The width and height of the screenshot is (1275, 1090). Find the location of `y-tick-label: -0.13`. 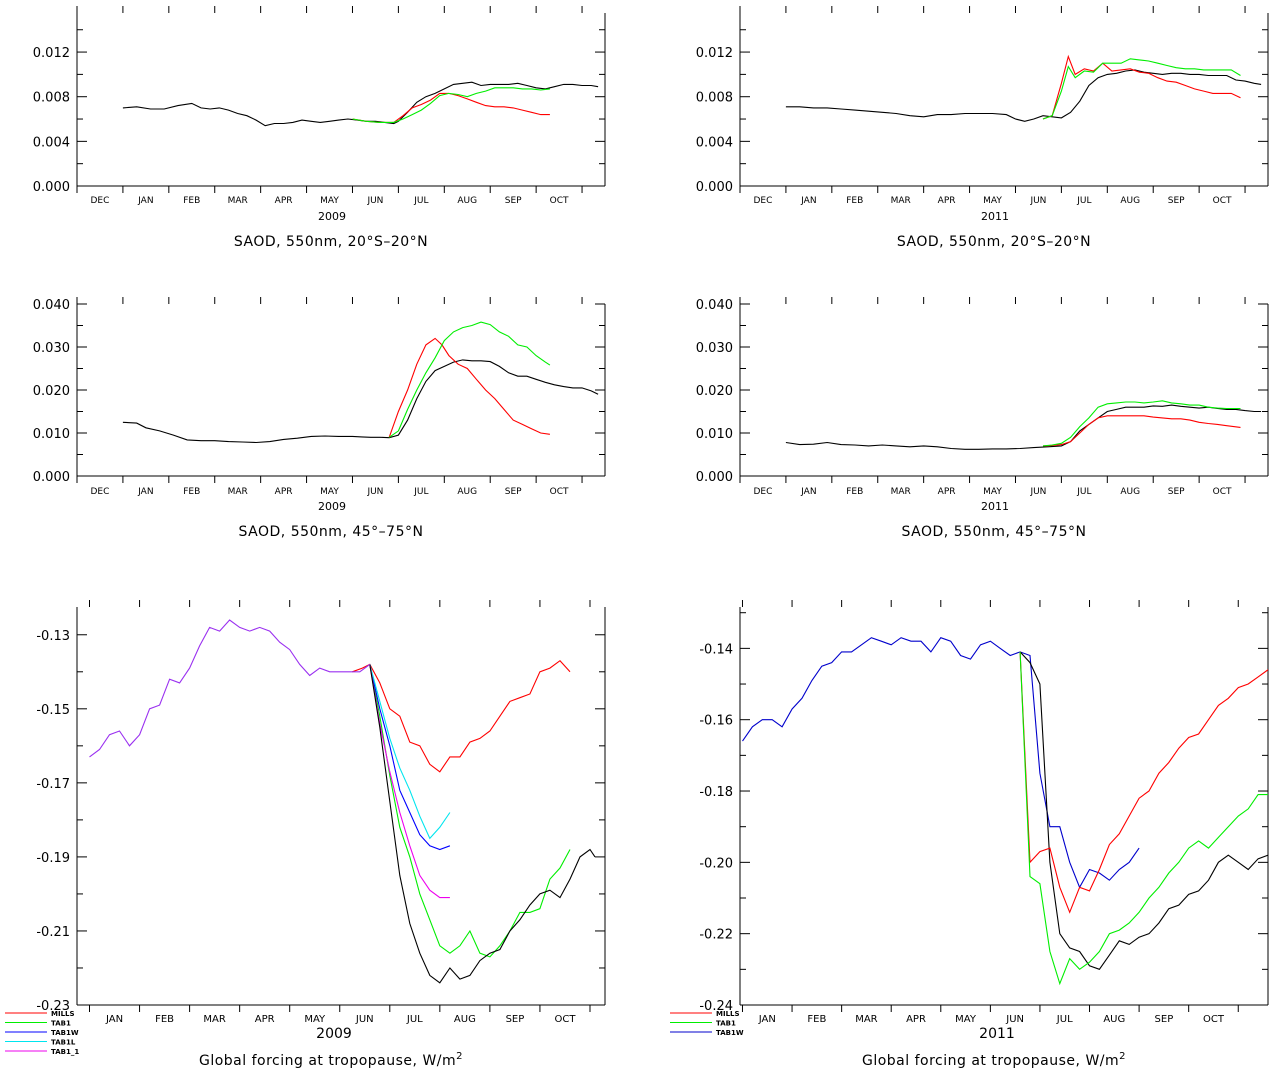

y-tick-label: -0.13 is located at coordinates (53, 636).